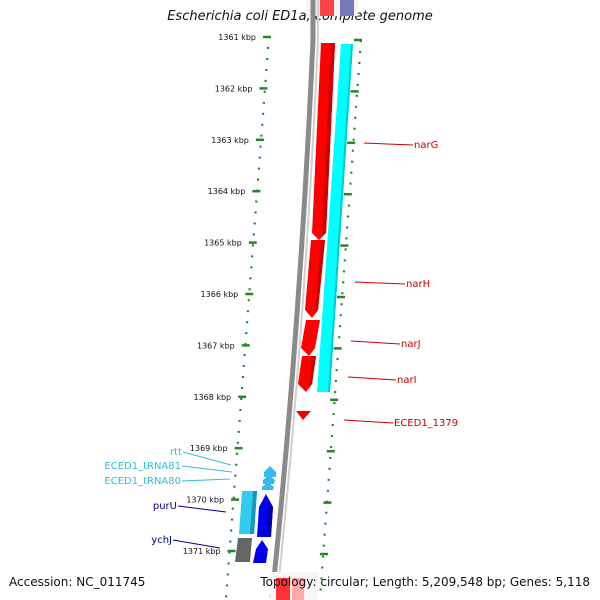 The image size is (600, 600). What do you see at coordinates (161, 540) in the screenshot?
I see `gene-label-ychJ: ychJ` at bounding box center [161, 540].